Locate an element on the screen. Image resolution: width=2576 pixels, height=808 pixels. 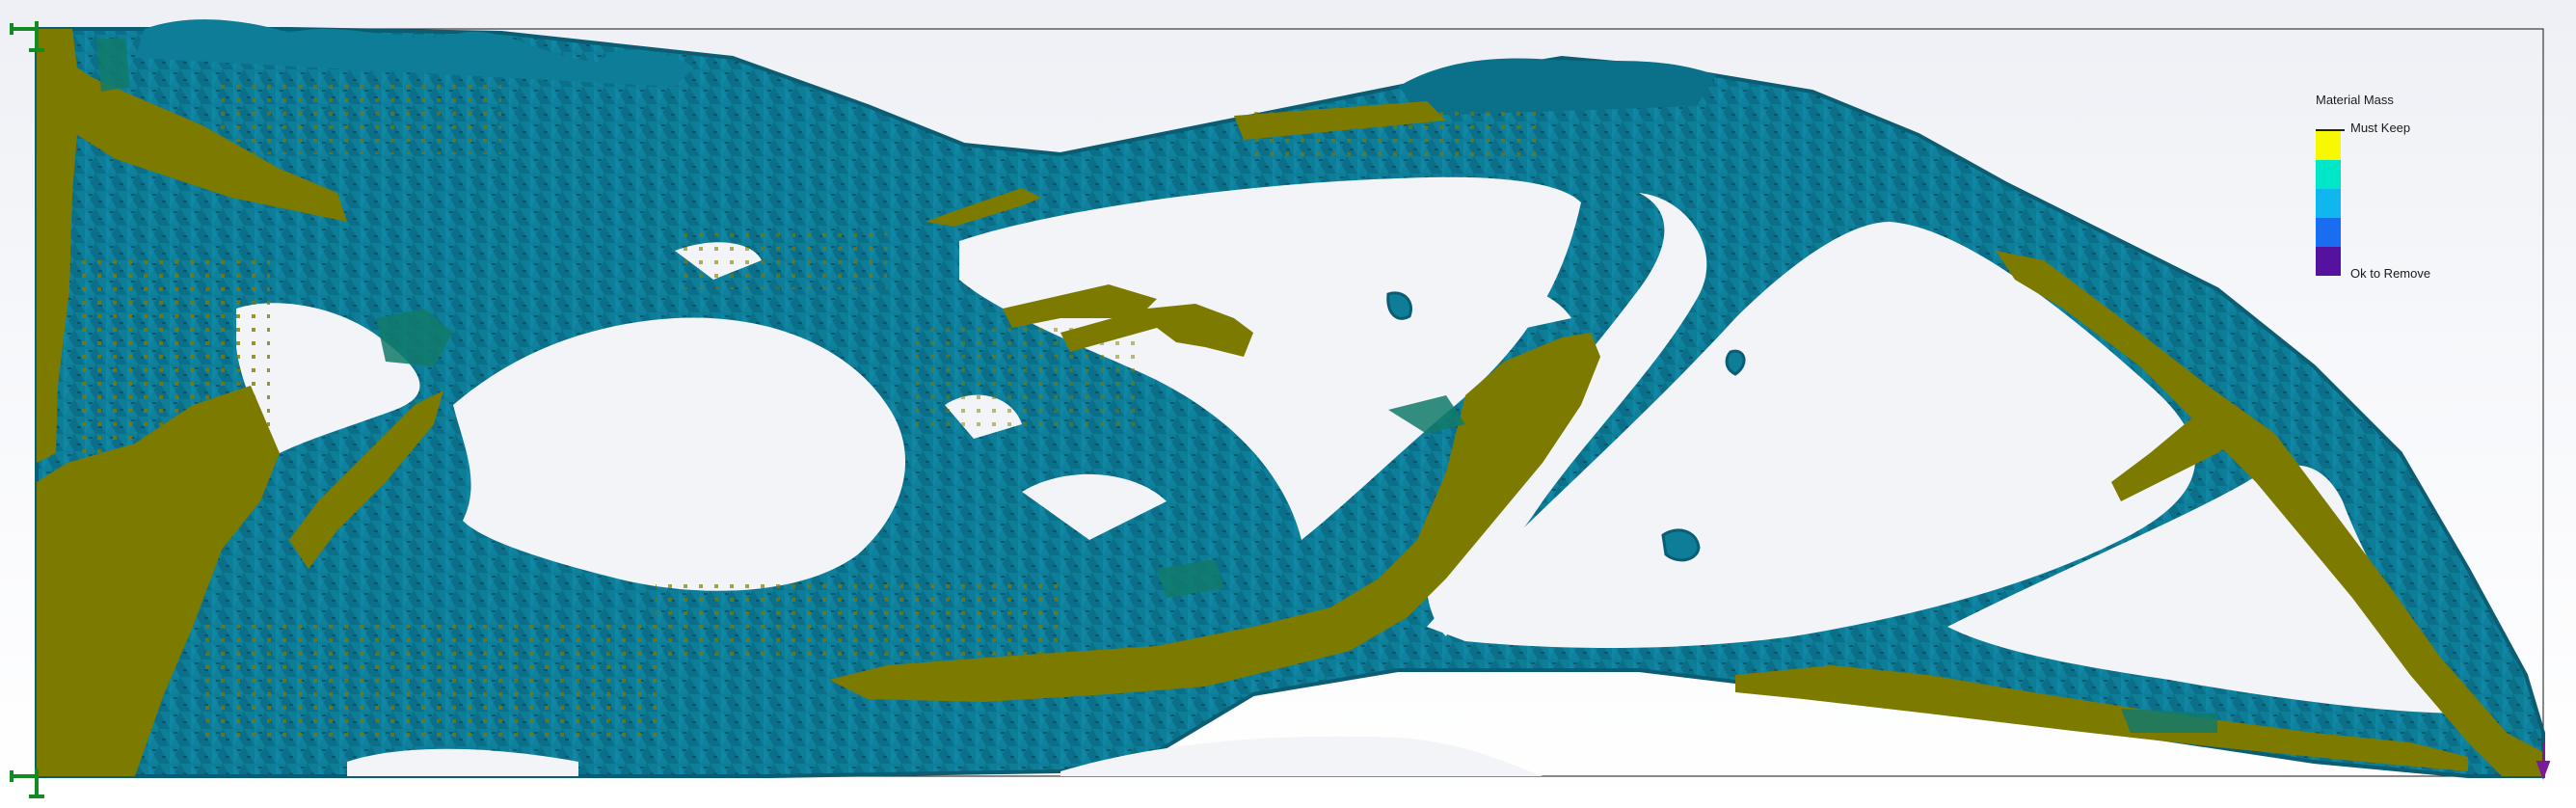
load-arrow-icon is located at coordinates (2543, 761).